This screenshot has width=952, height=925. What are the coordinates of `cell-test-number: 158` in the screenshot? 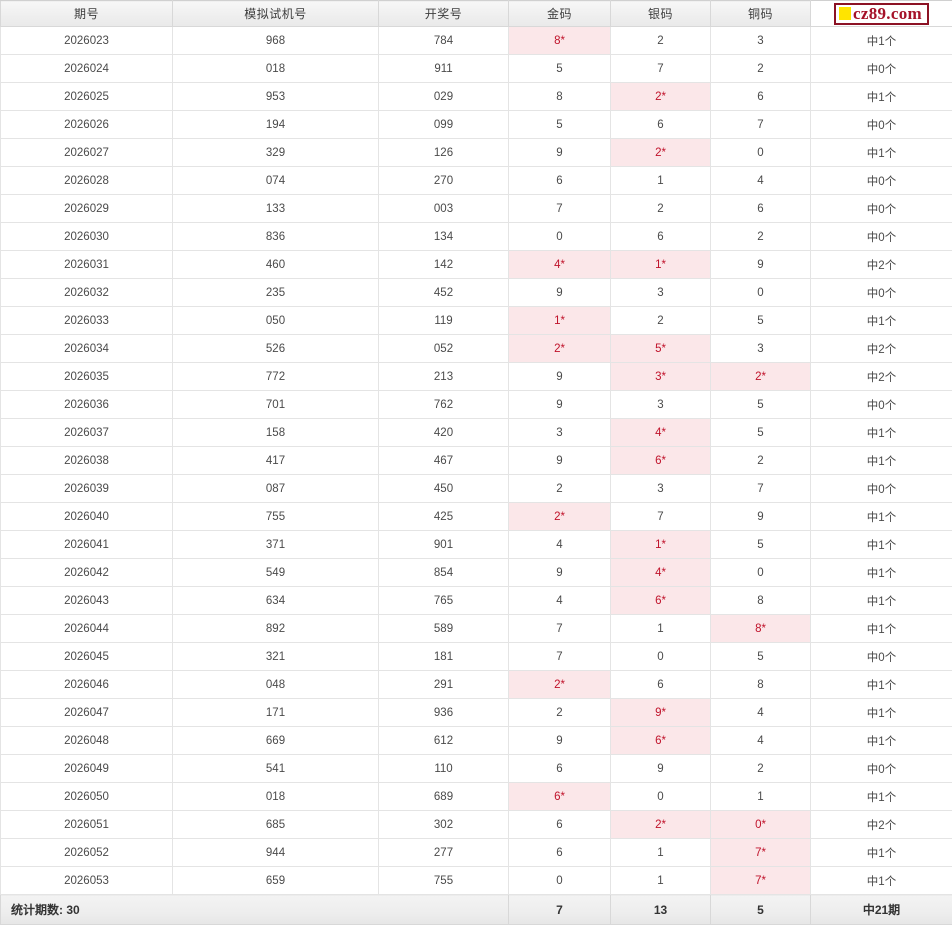 It's located at (276, 433).